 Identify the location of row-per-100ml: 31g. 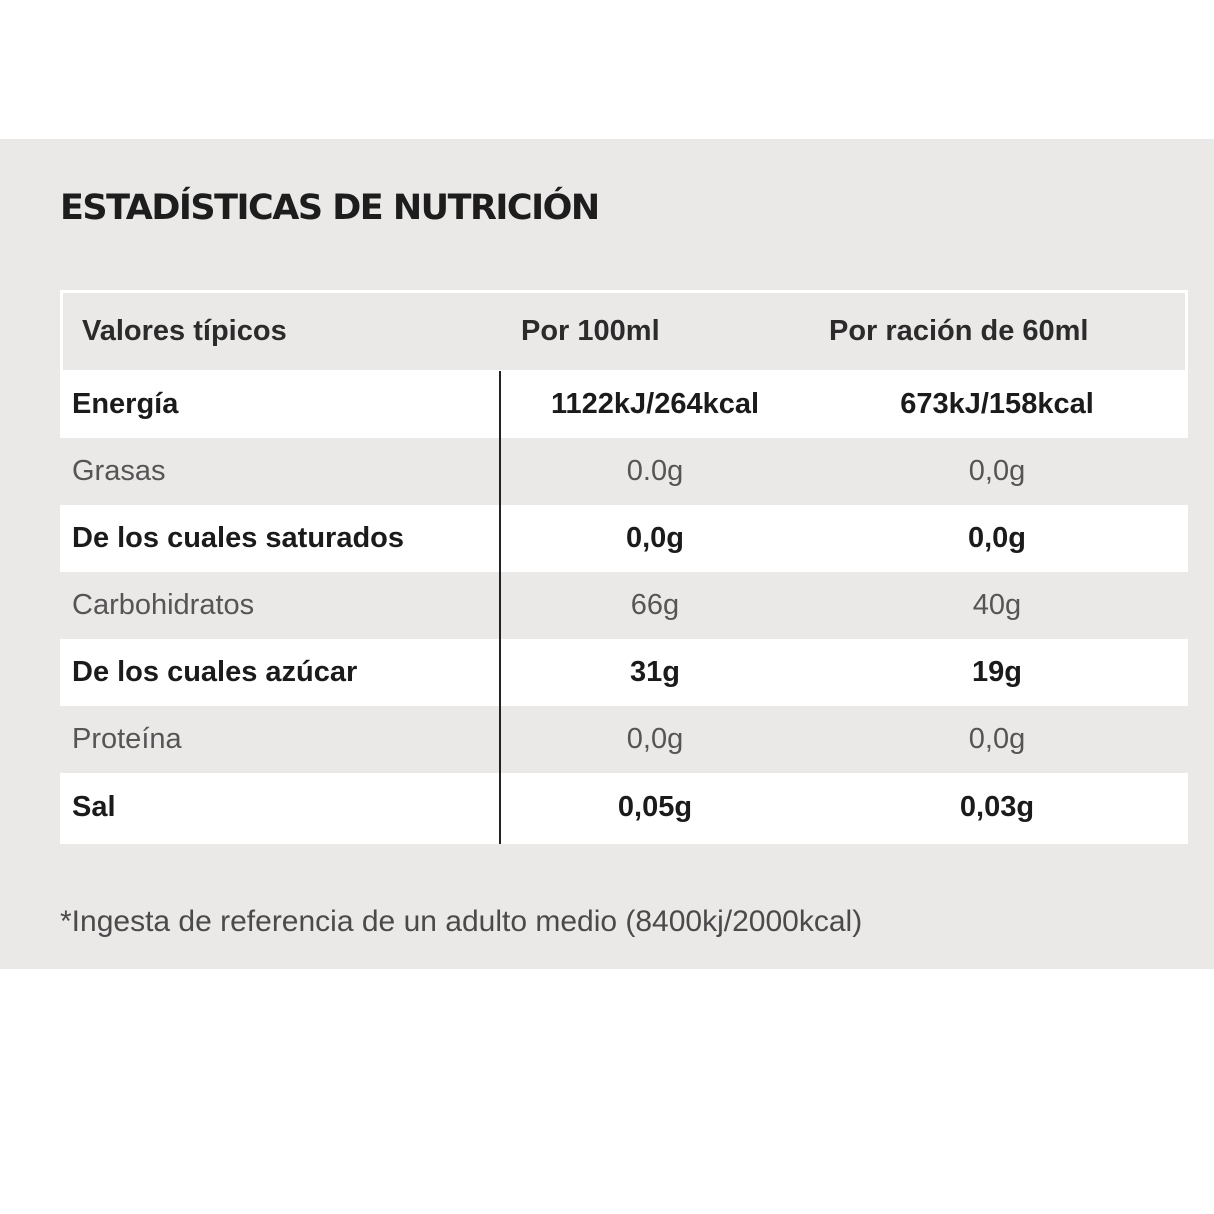
(655, 672).